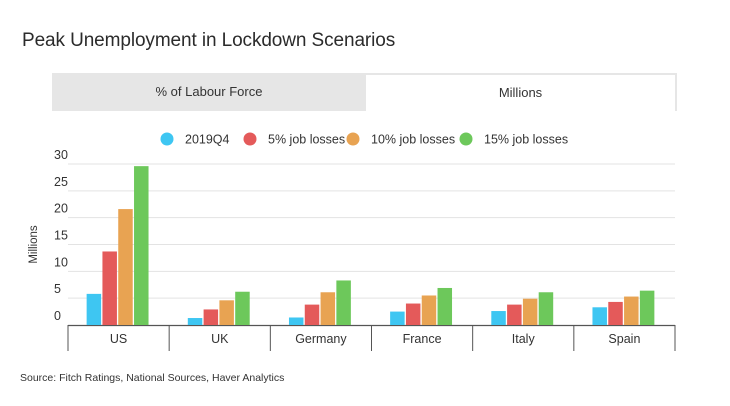 The width and height of the screenshot is (730, 406). Describe the element at coordinates (422, 339) in the screenshot. I see `x-tick-label: France` at that location.